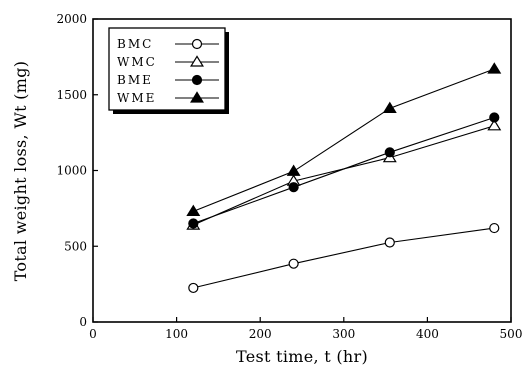 This screenshot has width=524, height=370. What do you see at coordinates (20, 171) in the screenshot?
I see `y-axis-label: Total weight loss, Wt (mg)` at bounding box center [20, 171].